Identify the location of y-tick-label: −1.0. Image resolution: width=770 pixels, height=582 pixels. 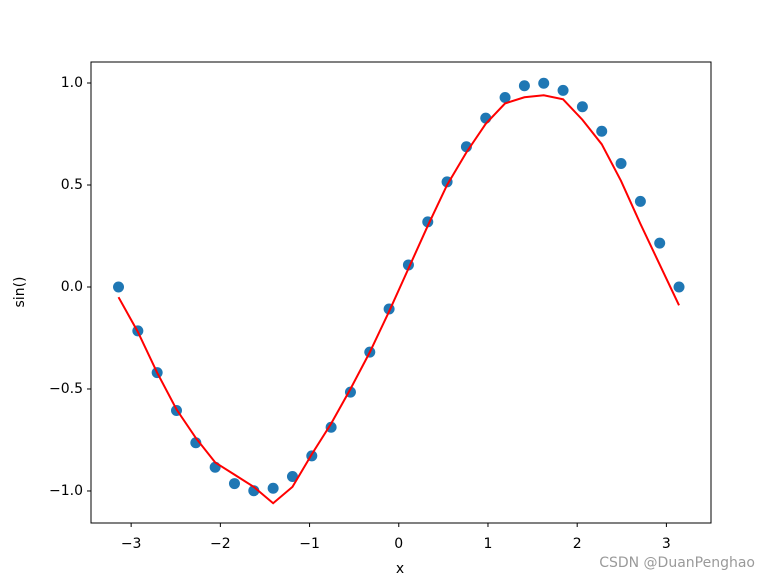
(66, 491).